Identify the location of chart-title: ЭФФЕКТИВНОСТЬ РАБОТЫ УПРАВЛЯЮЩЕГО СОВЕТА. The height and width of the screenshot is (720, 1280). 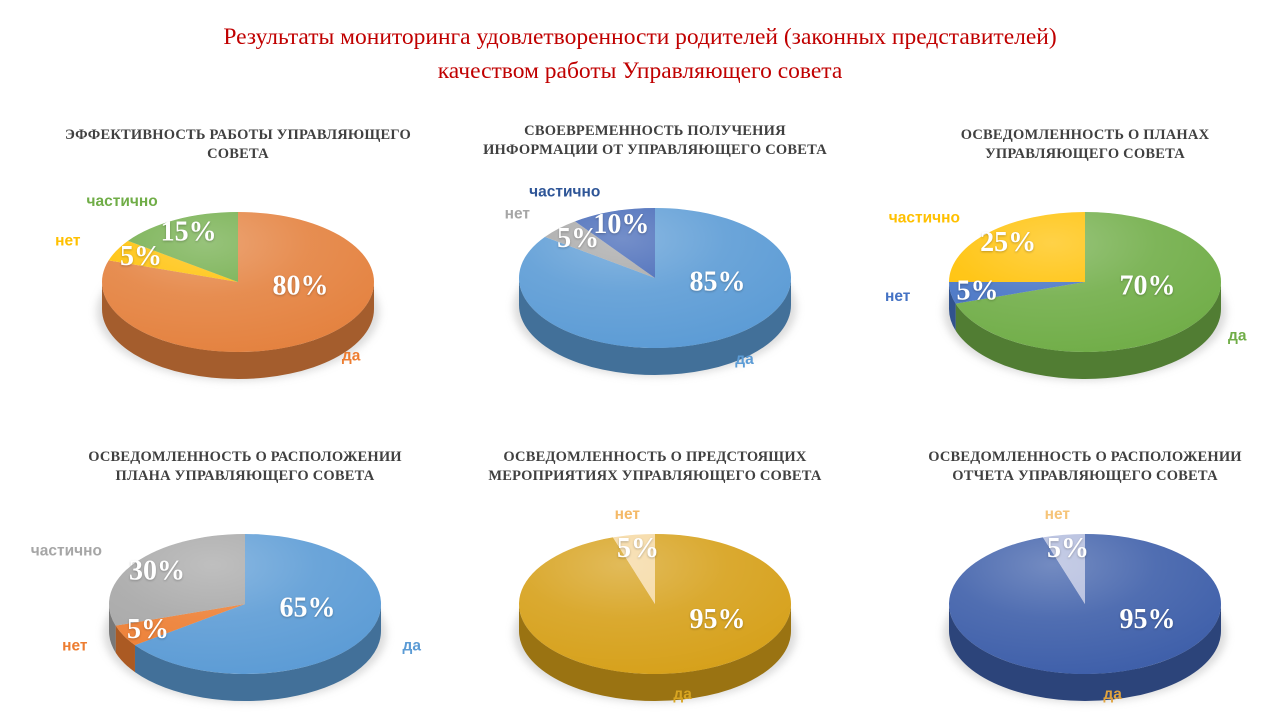
(238, 144).